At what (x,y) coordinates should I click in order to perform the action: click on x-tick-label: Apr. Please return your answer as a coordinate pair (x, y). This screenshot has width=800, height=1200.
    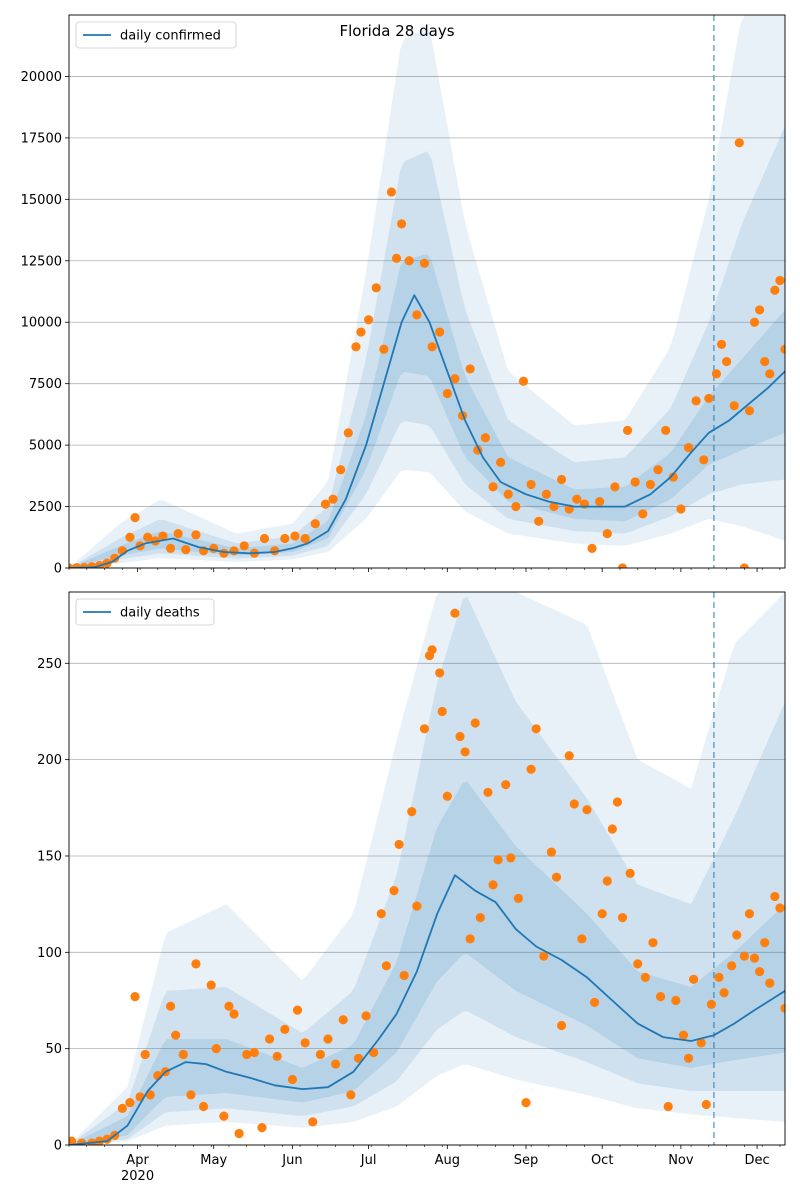
    Looking at the image, I should click on (137, 1160).